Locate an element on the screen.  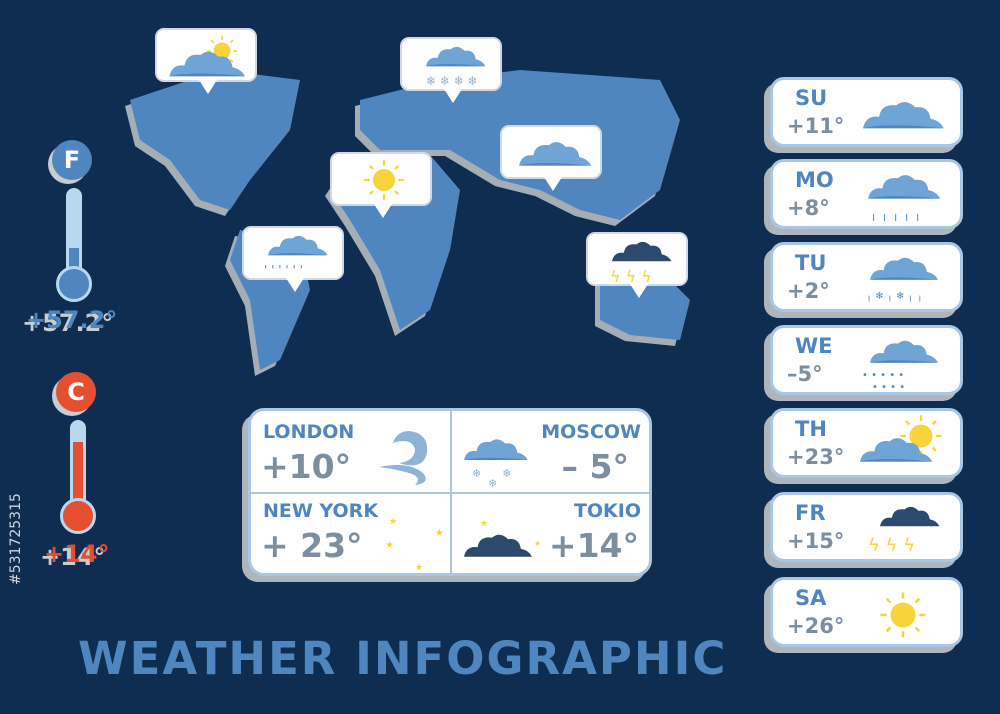
city-temp: +10° is located at coordinates (306, 466).